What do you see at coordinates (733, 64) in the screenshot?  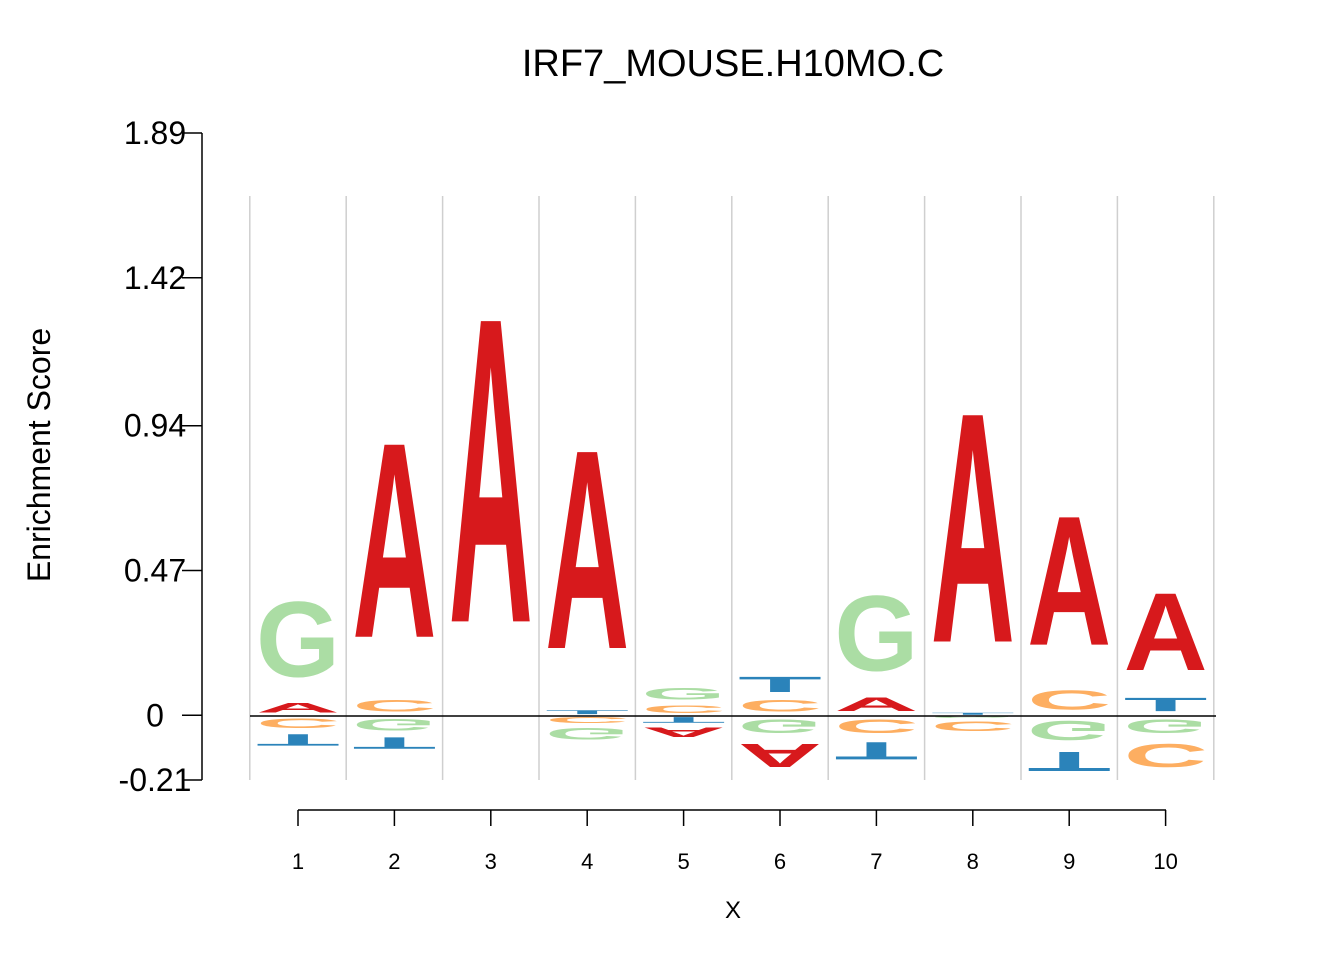 I see `chart-title: IRF7_MOUSE.H10MO.C` at bounding box center [733, 64].